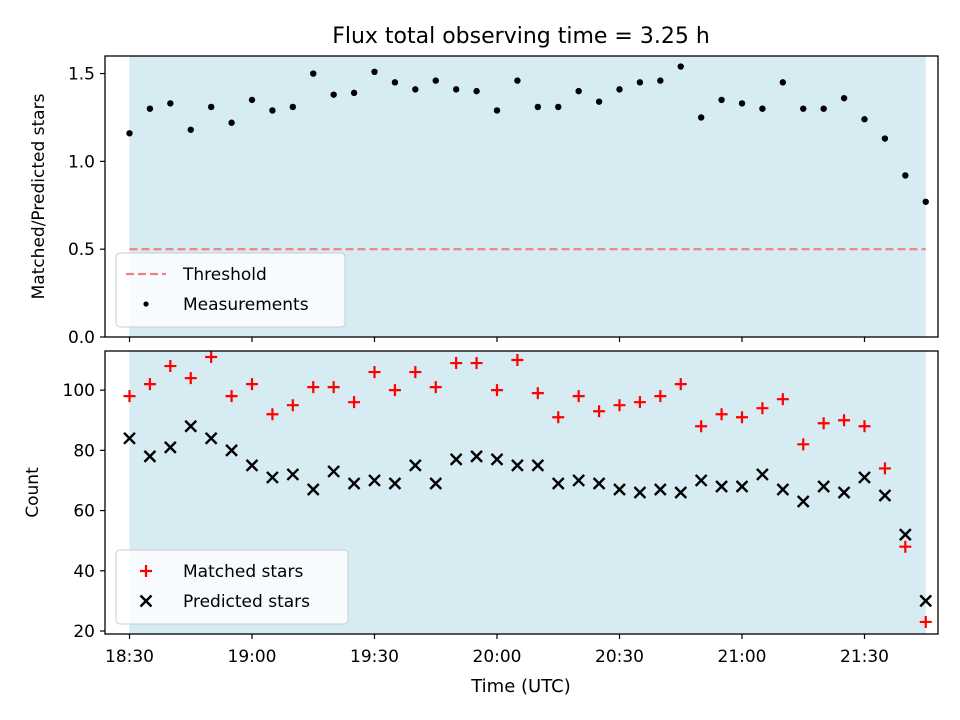  I want to click on legend-label: Measurements, so click(246, 305).